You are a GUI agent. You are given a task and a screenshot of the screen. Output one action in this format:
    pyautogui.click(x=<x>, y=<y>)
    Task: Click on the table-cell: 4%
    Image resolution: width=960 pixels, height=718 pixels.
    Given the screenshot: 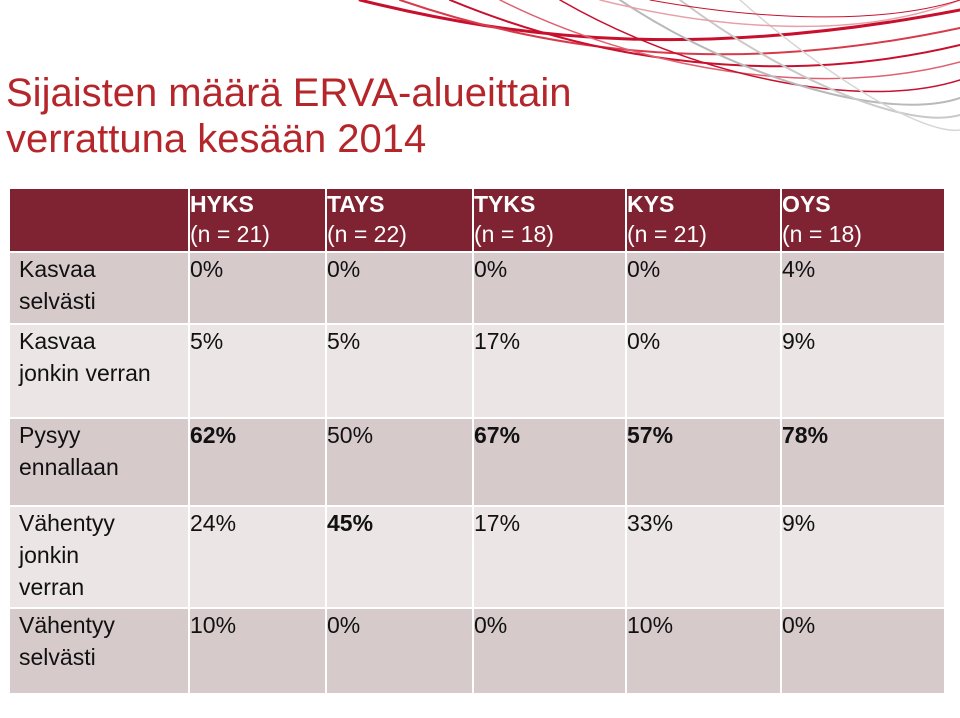 What is the action you would take?
    pyautogui.click(x=863, y=288)
    